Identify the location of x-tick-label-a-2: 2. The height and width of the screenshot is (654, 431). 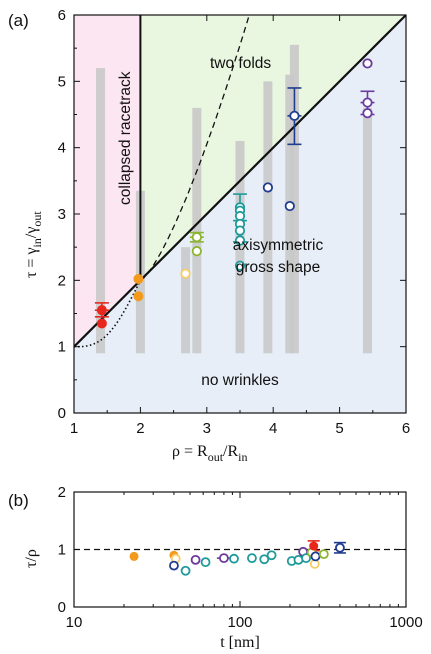
(140, 428).